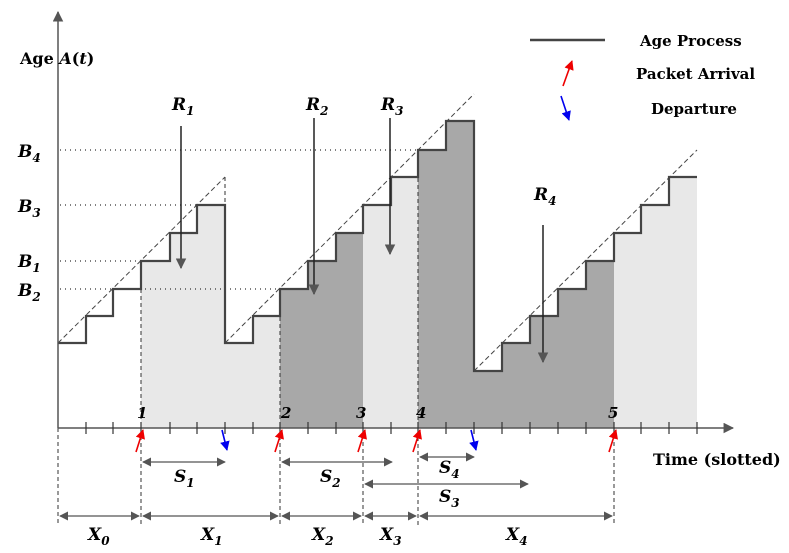 This screenshot has height=553, width=789. I want to click on y-axis-label: Age A(t), so click(56, 58).